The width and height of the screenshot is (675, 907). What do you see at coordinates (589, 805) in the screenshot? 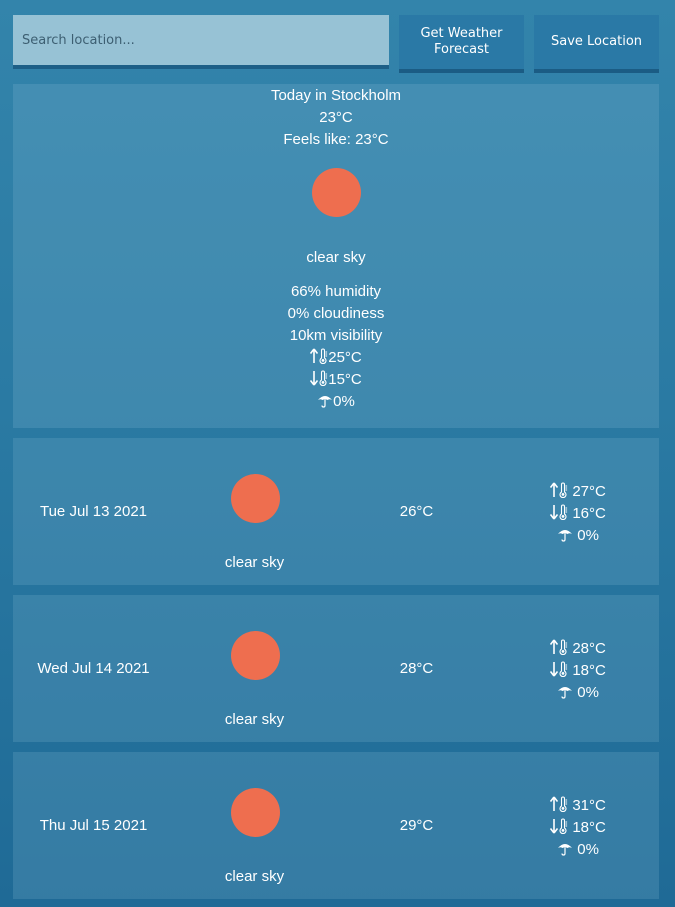
I see `forecast-max-temp: 31°C` at bounding box center [589, 805].